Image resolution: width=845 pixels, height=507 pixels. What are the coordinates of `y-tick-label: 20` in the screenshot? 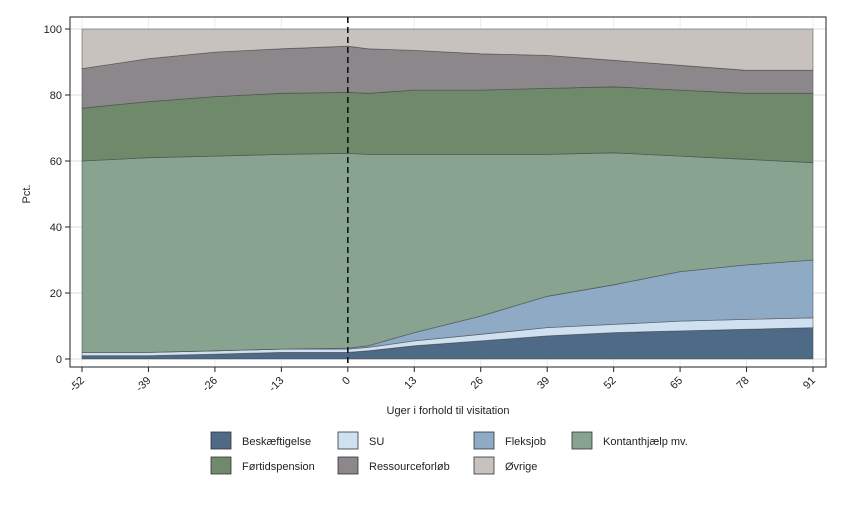 It's located at (56, 294).